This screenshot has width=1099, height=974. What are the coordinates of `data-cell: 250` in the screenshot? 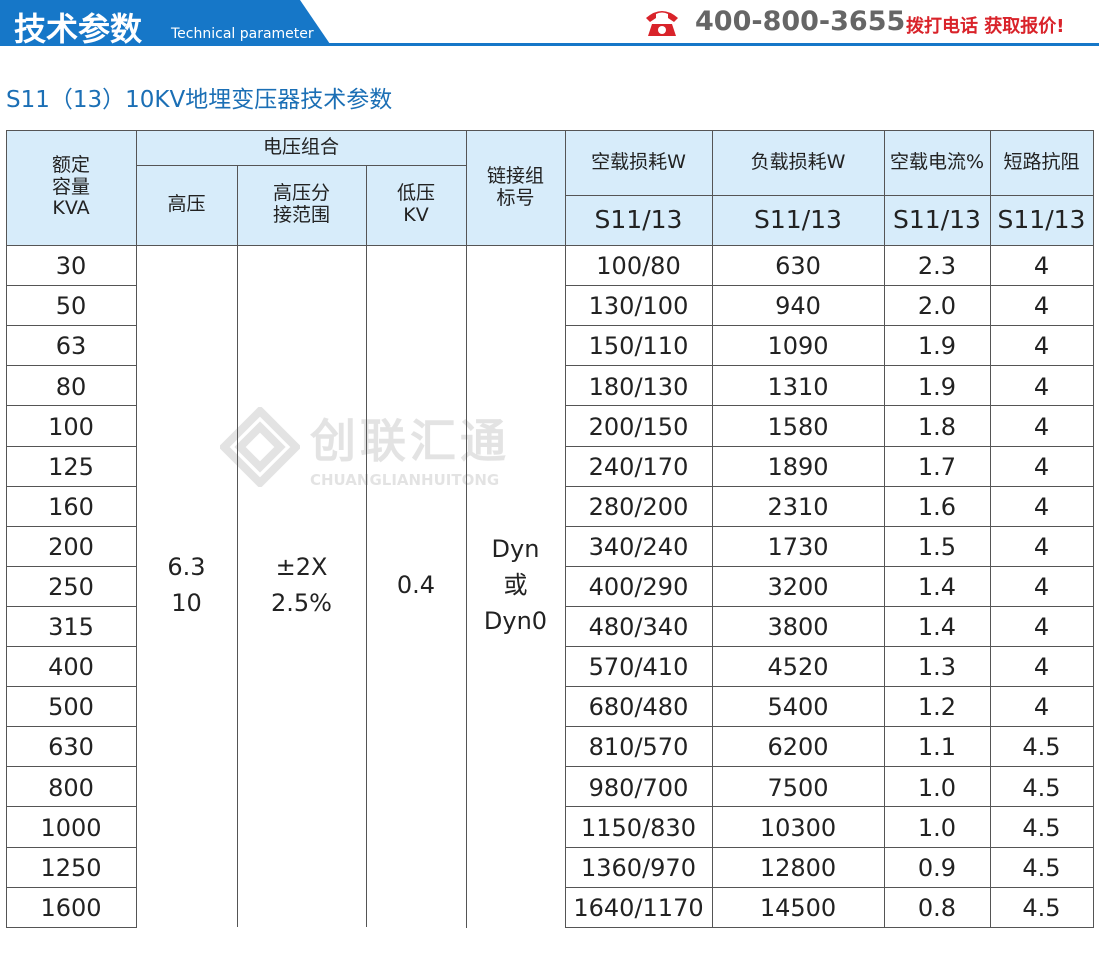 It's located at (71, 587).